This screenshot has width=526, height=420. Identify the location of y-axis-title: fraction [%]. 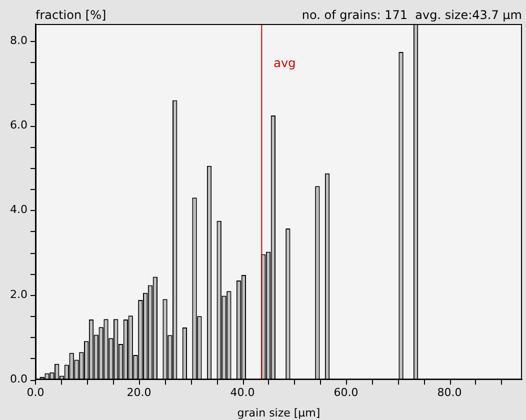
(70, 15).